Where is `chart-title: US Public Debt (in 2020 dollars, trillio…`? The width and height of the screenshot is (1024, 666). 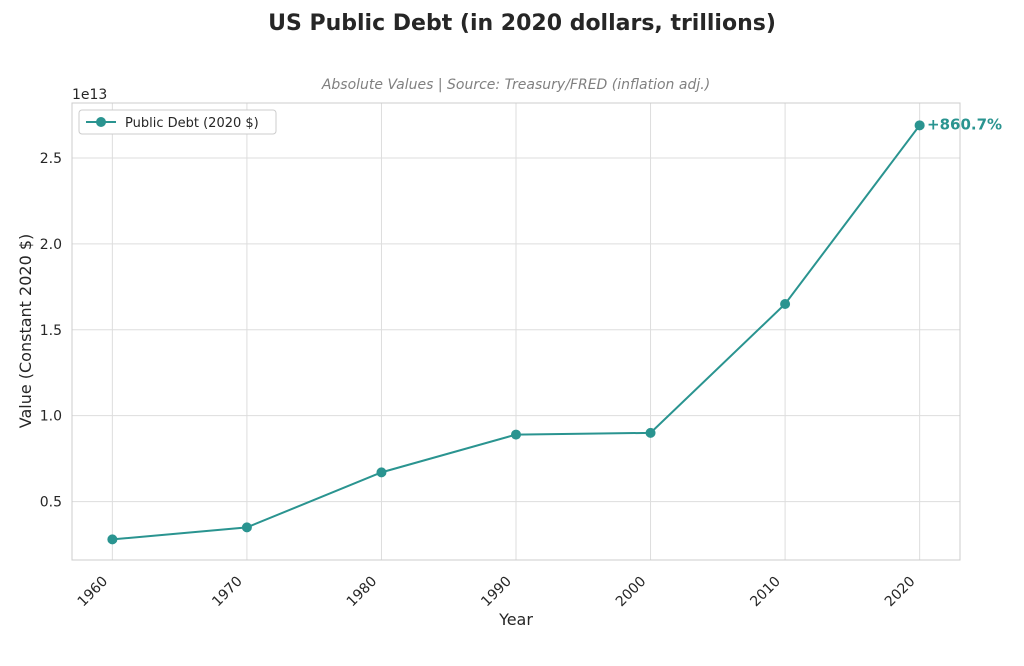 chart-title: US Public Debt (in 2020 dollars, trillio… is located at coordinates (522, 23).